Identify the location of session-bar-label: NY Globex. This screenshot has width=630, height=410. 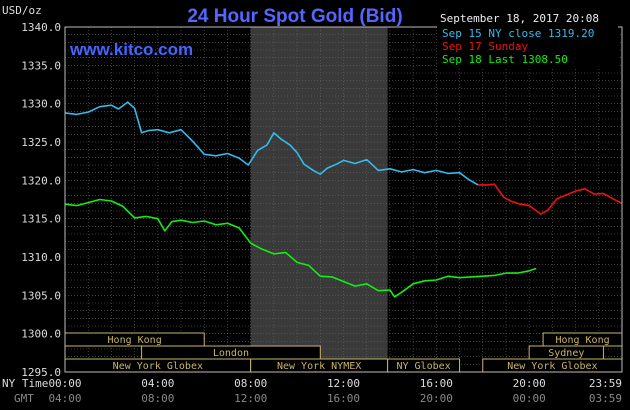
(423, 366).